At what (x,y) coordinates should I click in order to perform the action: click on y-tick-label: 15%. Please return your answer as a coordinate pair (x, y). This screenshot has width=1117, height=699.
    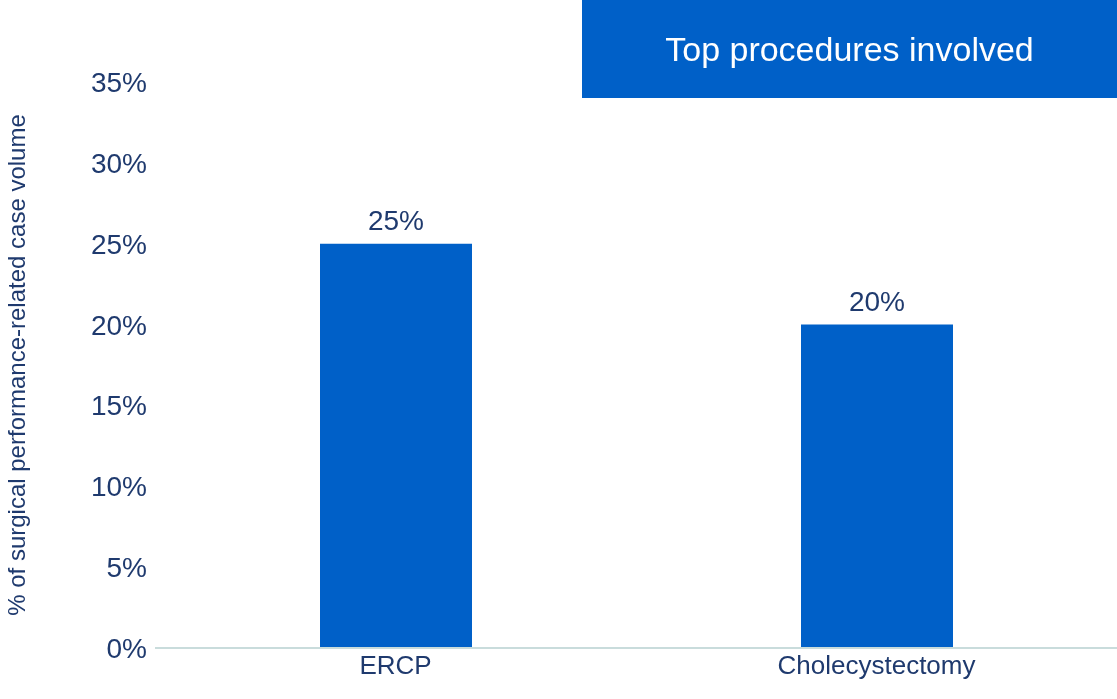
    Looking at the image, I should click on (118, 406).